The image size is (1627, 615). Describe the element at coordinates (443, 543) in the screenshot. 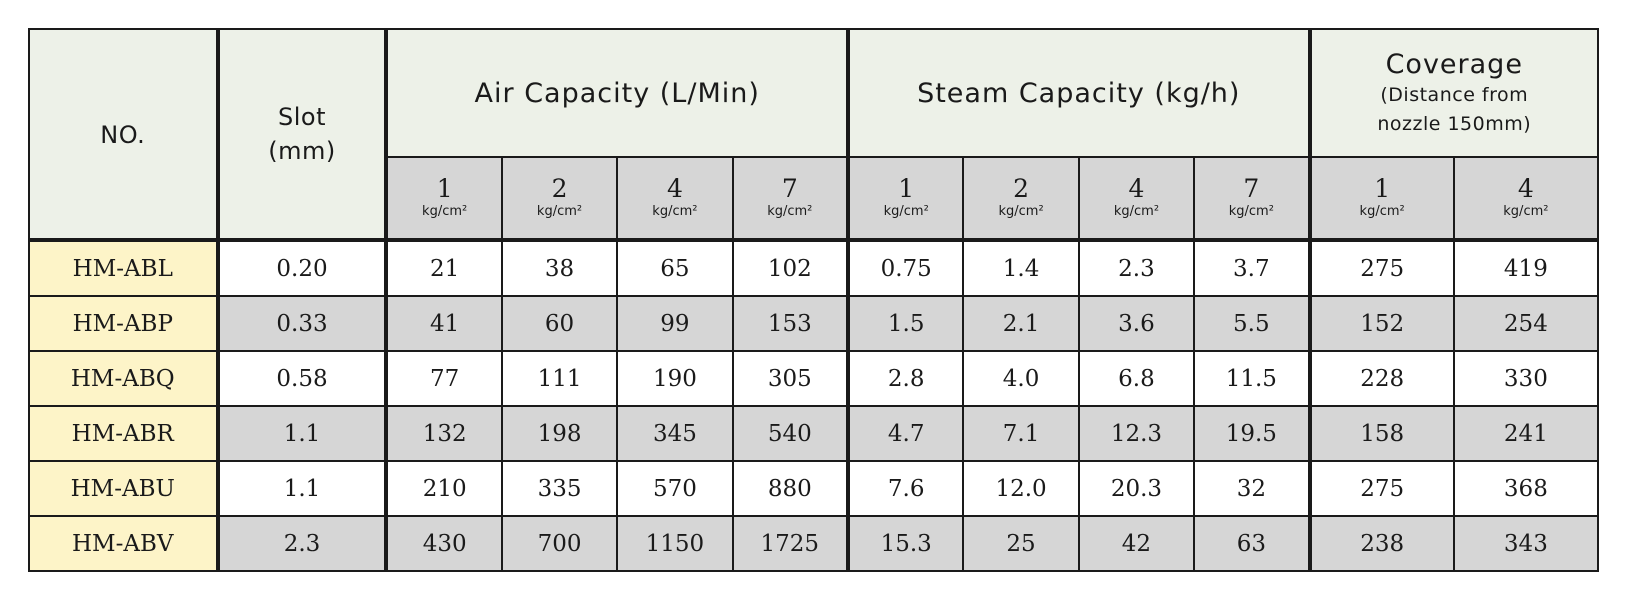

I see `air-value: 430` at that location.